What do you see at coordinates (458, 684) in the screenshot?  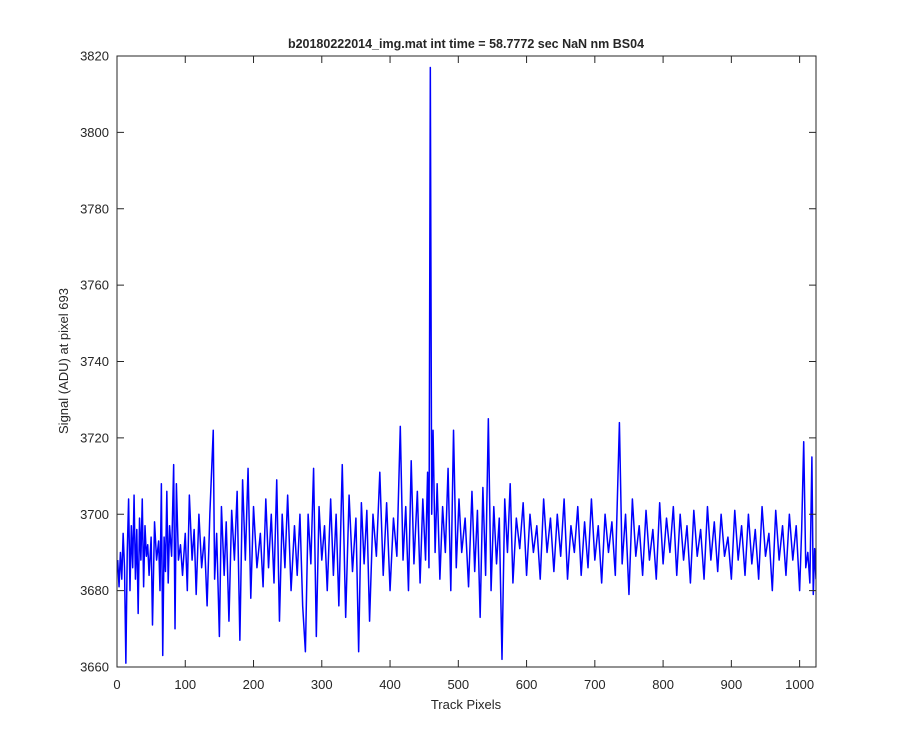 I see `x-tick-label: 500` at bounding box center [458, 684].